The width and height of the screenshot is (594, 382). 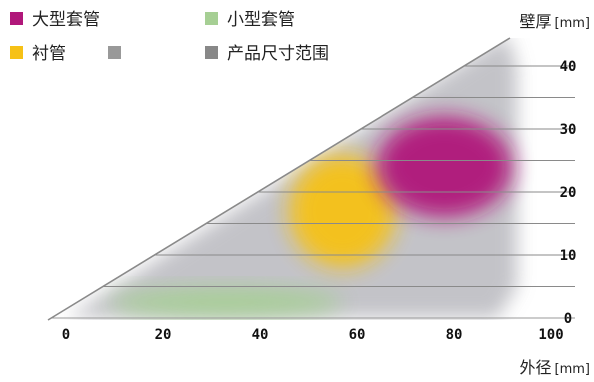 I want to click on region-large-casing, so click(x=444, y=167).